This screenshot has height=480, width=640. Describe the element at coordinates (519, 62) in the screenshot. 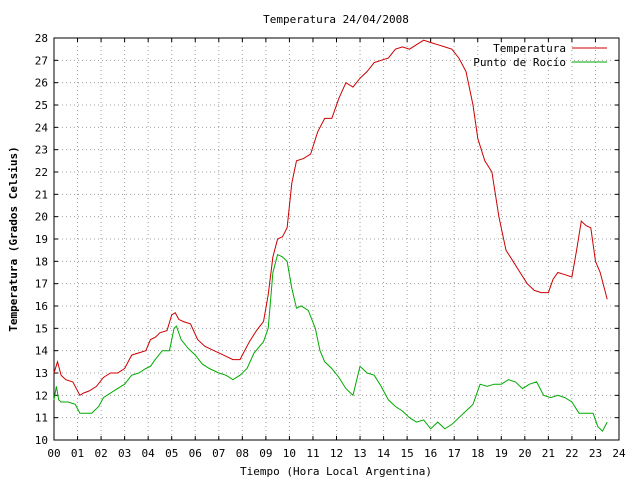

I see `legend-label: Punto de Rocío` at that location.